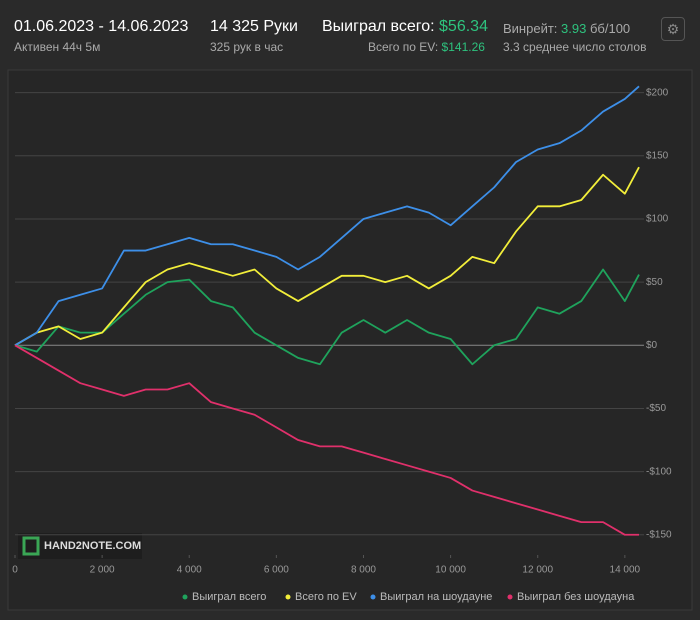 The width and height of the screenshot is (700, 620). What do you see at coordinates (574, 28) in the screenshot?
I see `winrate-value: 3.93` at bounding box center [574, 28].